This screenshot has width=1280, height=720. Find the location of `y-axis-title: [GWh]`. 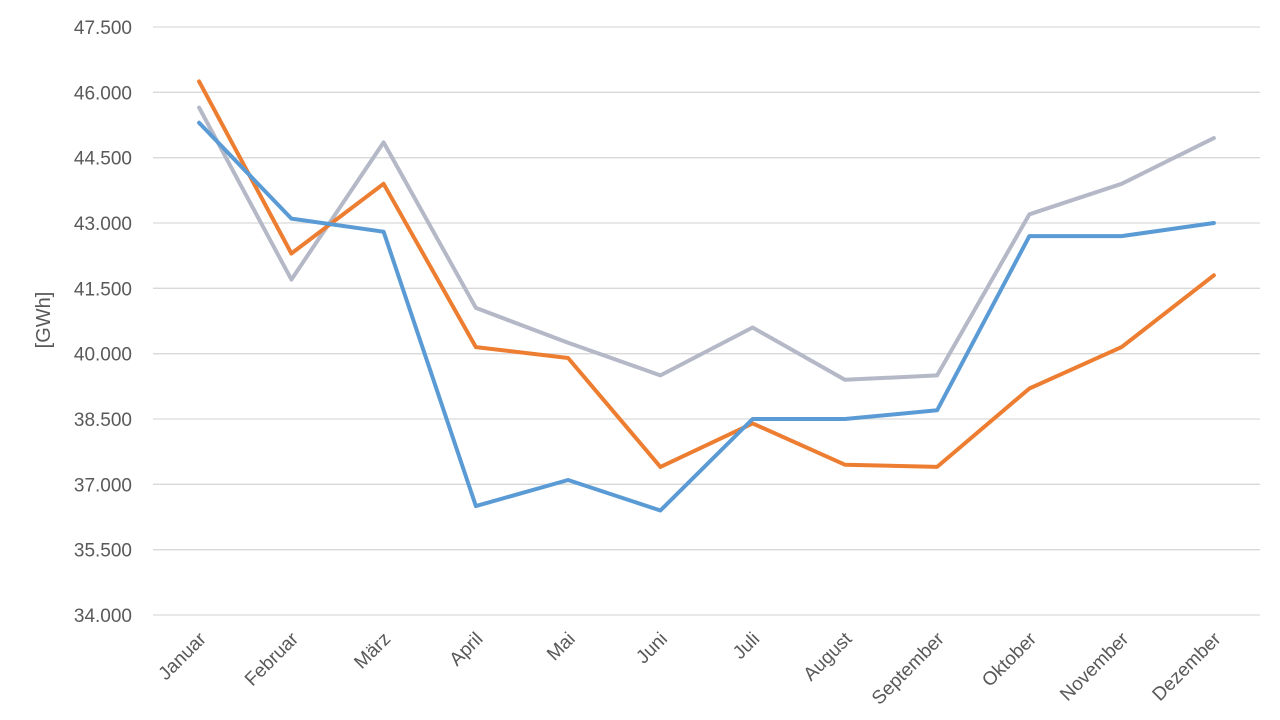

y-axis-title: [GWh] is located at coordinates (44, 320).